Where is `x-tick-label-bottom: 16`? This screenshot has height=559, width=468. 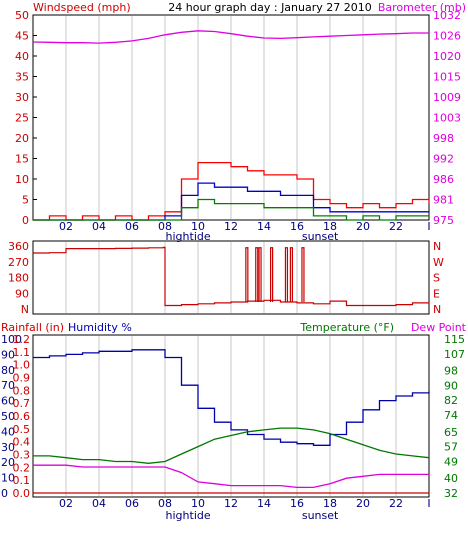 x-tick-label-bottom: 16 is located at coordinates (297, 503).